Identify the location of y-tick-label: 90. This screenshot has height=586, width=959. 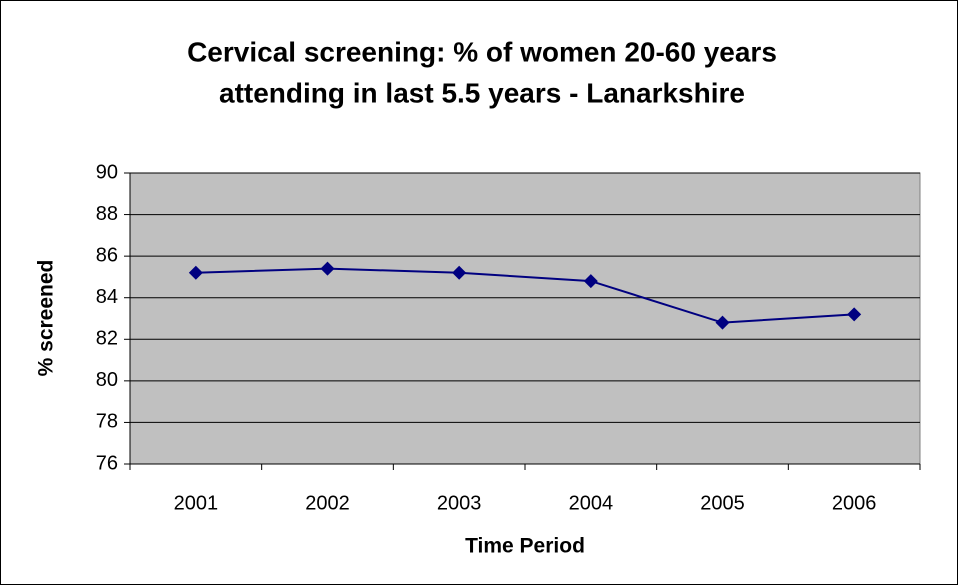
(107, 172).